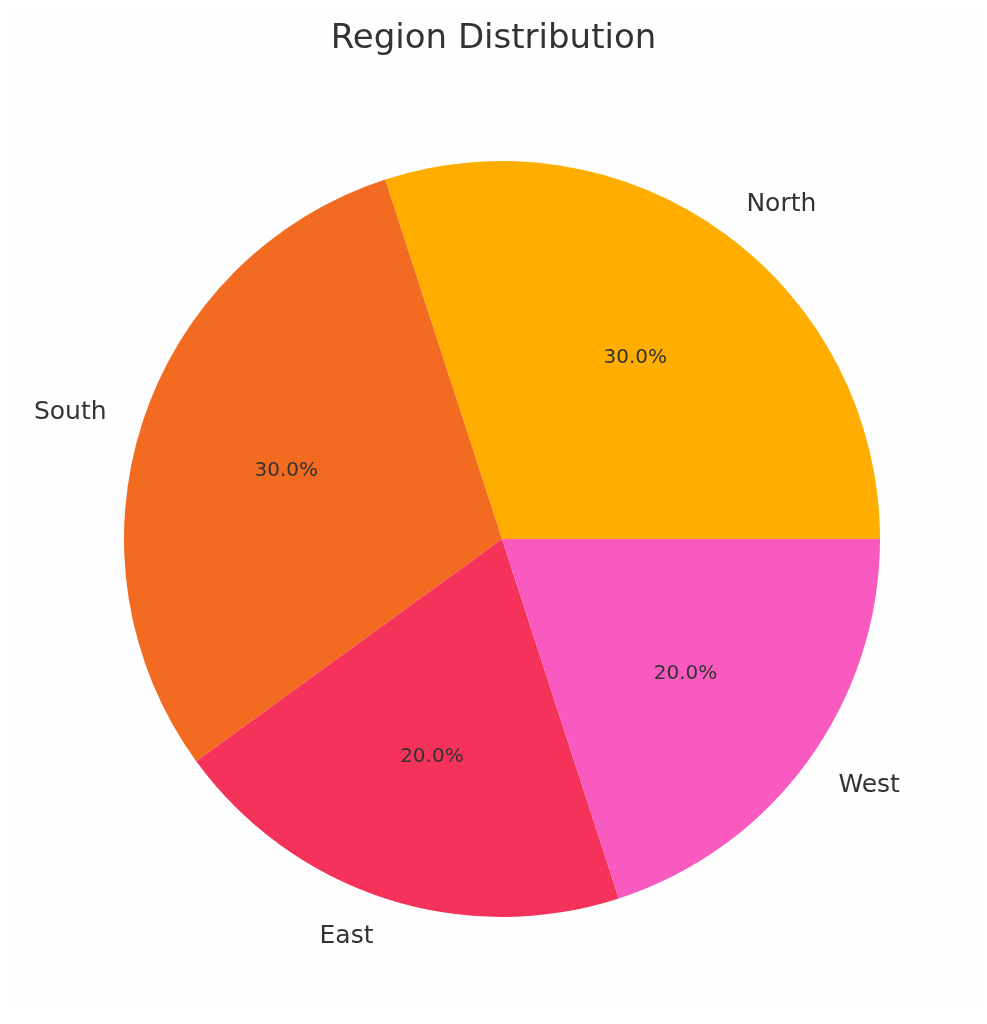 The width and height of the screenshot is (987, 1024). I want to click on slice-label: West, so click(869, 783).